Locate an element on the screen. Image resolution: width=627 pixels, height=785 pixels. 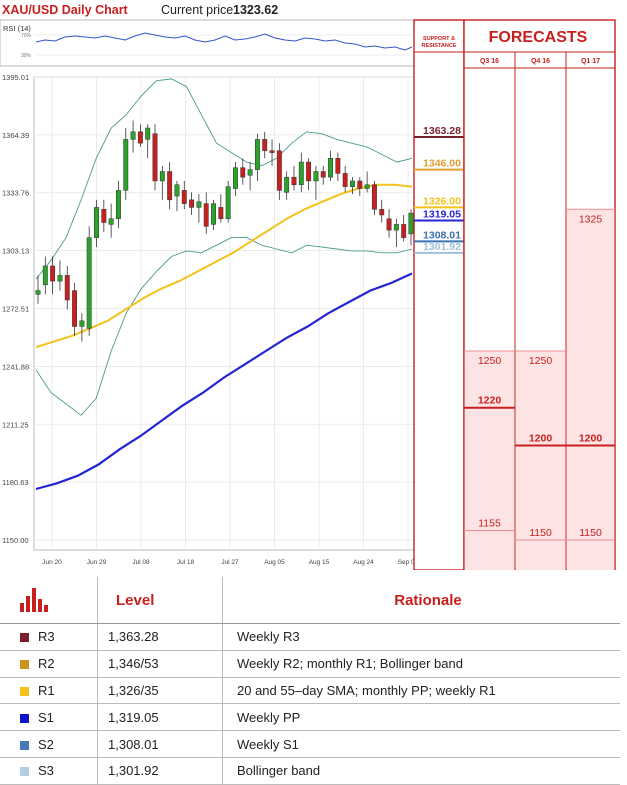
level-name-text: S3 is located at coordinates (46, 771).